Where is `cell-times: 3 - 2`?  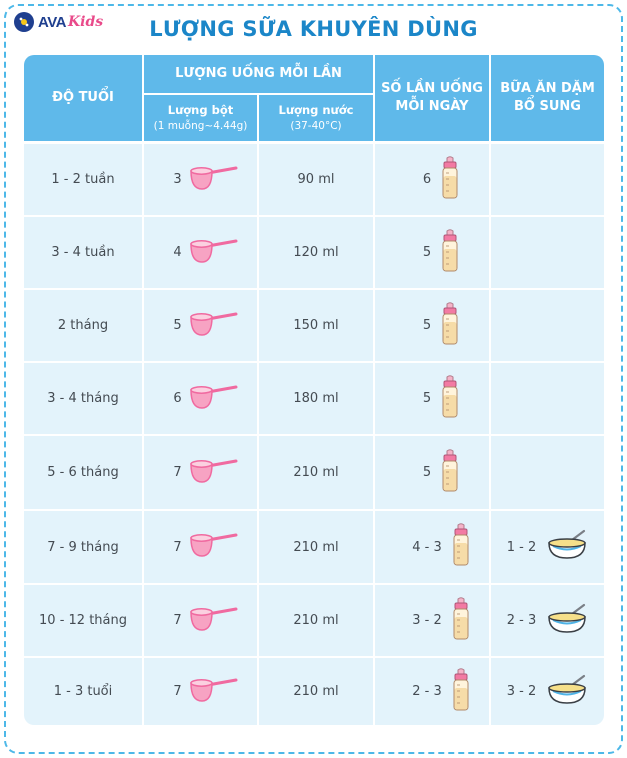
cell-times: 3 - 2 is located at coordinates (432, 620).